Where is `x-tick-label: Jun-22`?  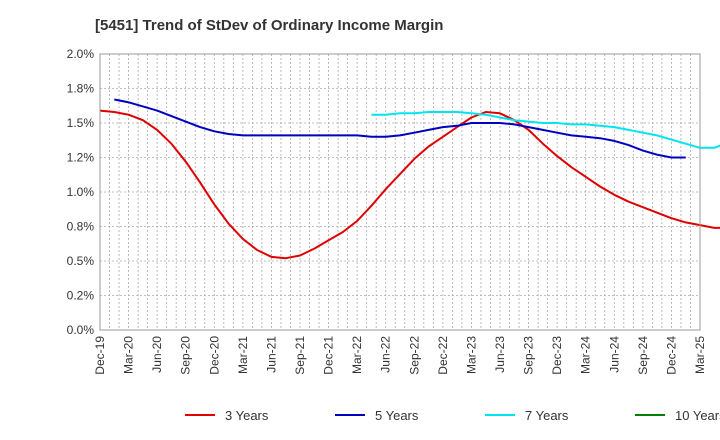
x-tick-label: Jun-22 is located at coordinates (386, 354).